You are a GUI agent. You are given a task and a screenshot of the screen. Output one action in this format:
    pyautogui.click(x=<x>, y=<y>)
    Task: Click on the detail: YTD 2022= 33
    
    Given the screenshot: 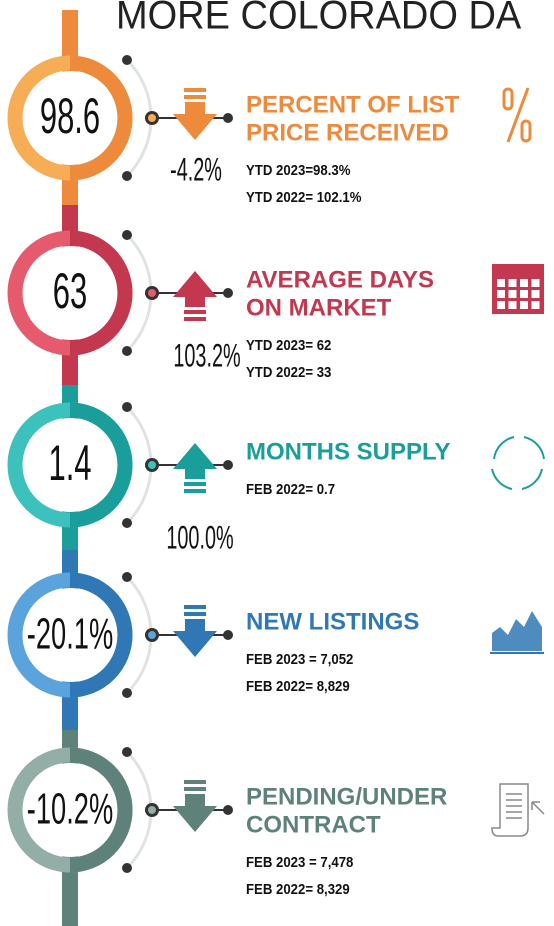 What is the action you would take?
    pyautogui.click(x=289, y=371)
    